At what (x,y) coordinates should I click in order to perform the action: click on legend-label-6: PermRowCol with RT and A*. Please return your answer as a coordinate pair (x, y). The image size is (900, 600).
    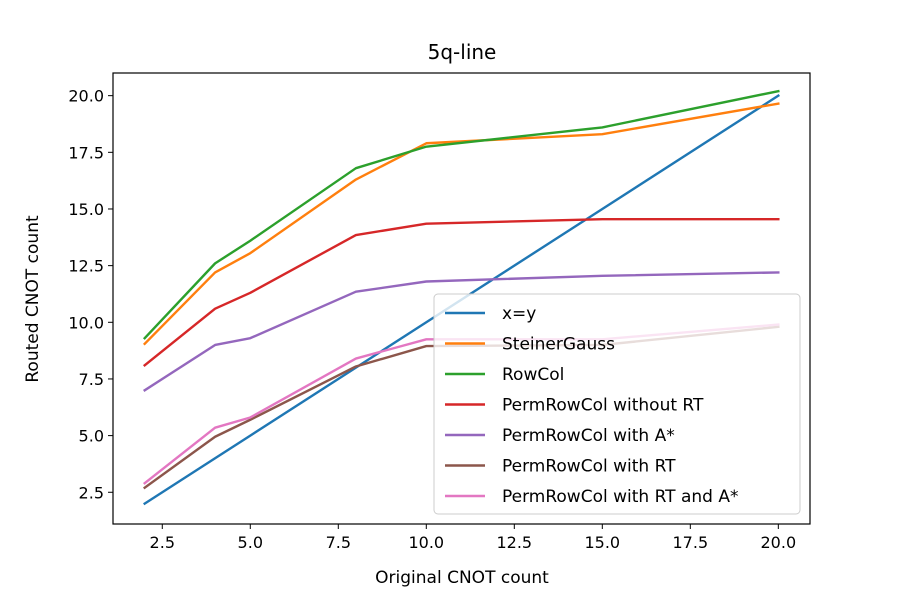
    Looking at the image, I should click on (620, 497).